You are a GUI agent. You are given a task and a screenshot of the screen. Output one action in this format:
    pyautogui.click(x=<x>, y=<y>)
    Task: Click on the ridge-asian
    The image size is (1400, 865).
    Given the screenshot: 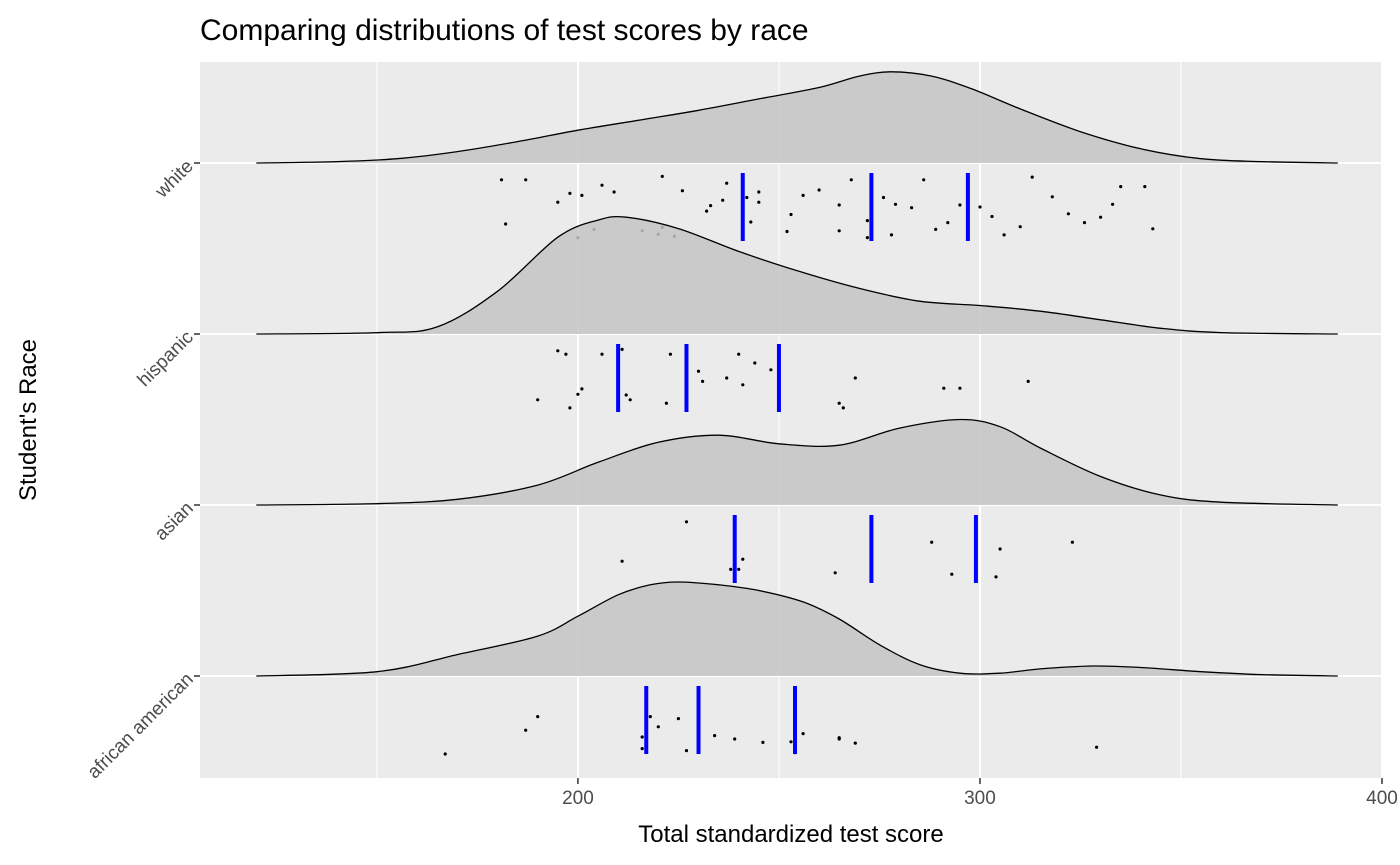 What is the action you would take?
    pyautogui.click(x=797, y=500)
    